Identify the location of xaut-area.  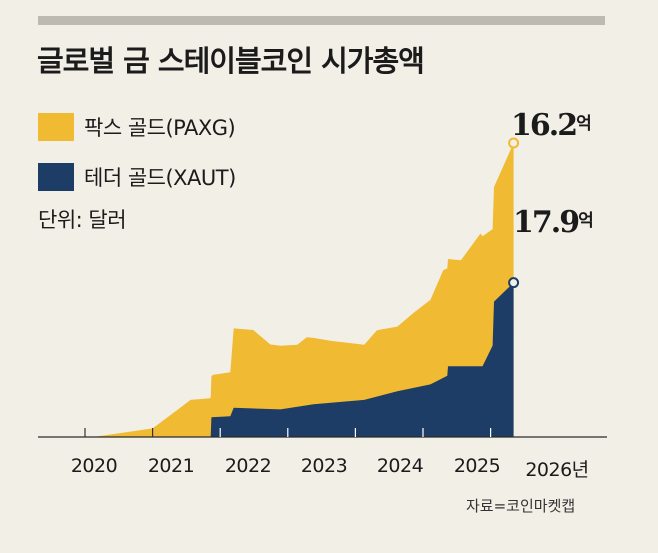
(362, 359).